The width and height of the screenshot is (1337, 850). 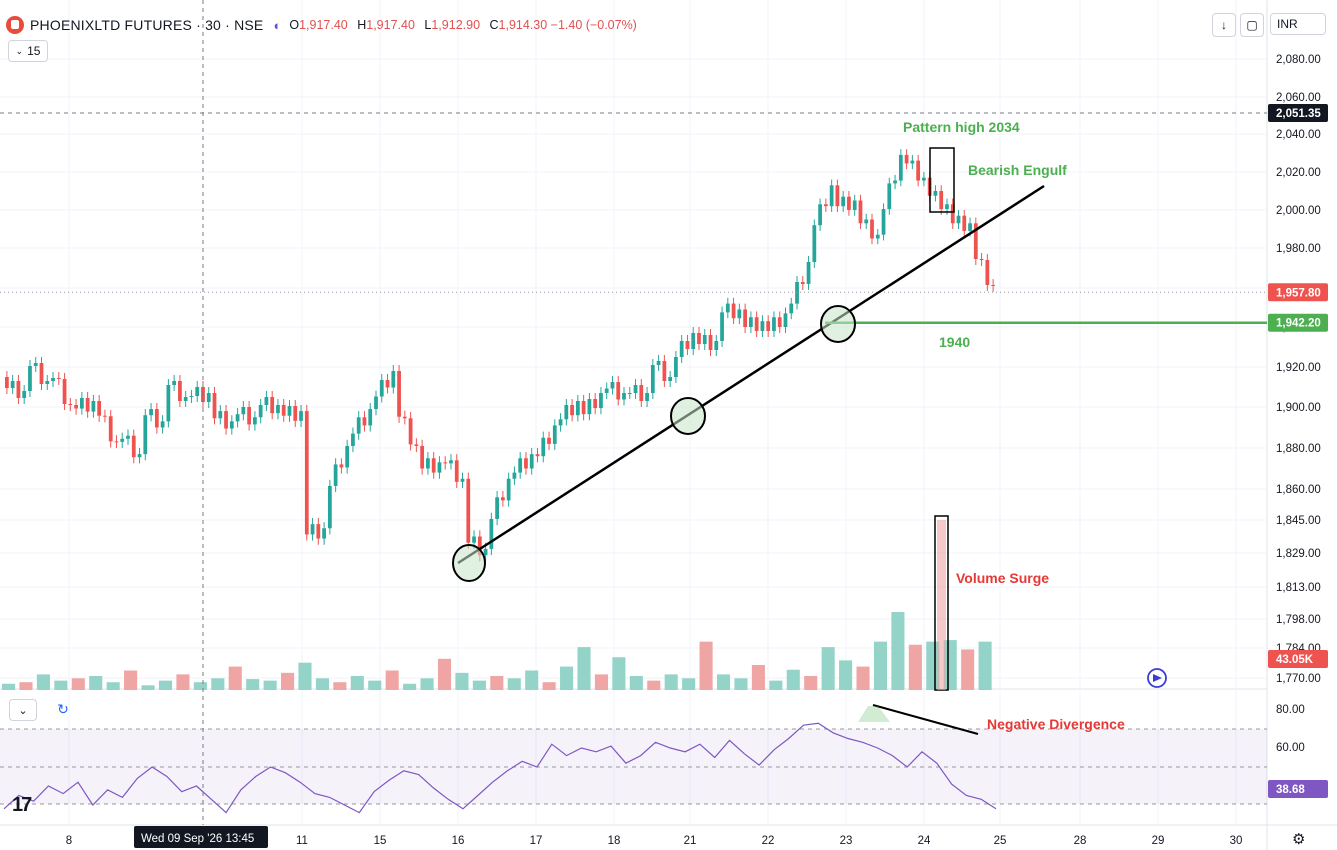 What do you see at coordinates (458, 841) in the screenshot?
I see `time-tick-label: 16` at bounding box center [458, 841].